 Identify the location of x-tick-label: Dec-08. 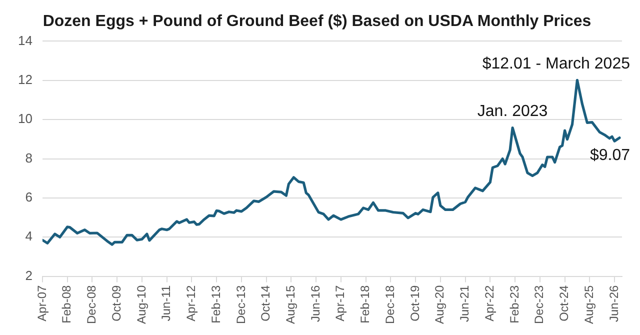
(91, 304).